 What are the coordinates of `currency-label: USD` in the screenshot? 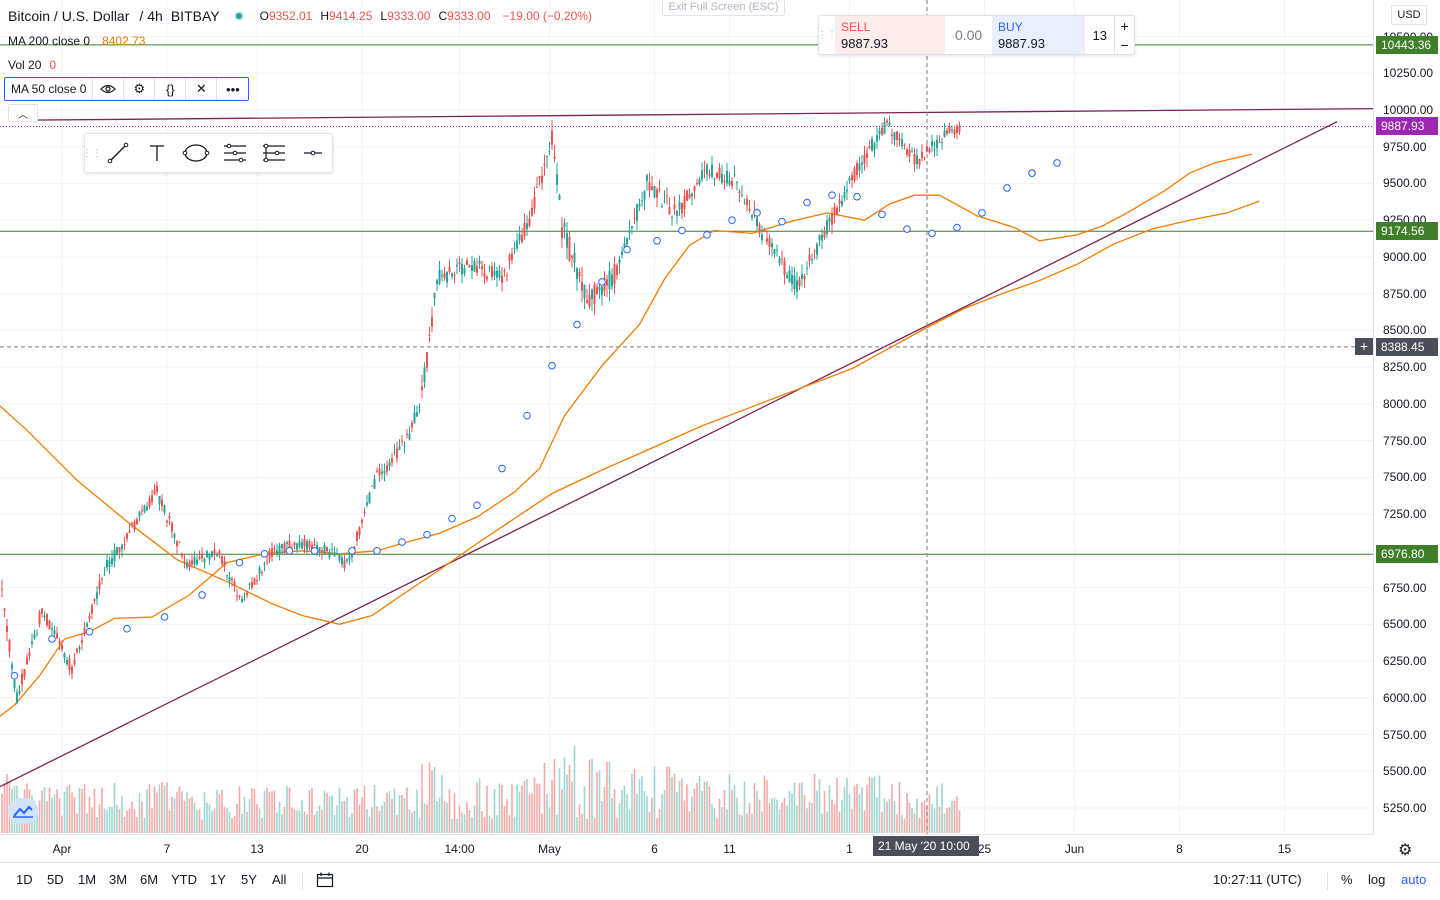 It's located at (1409, 15).